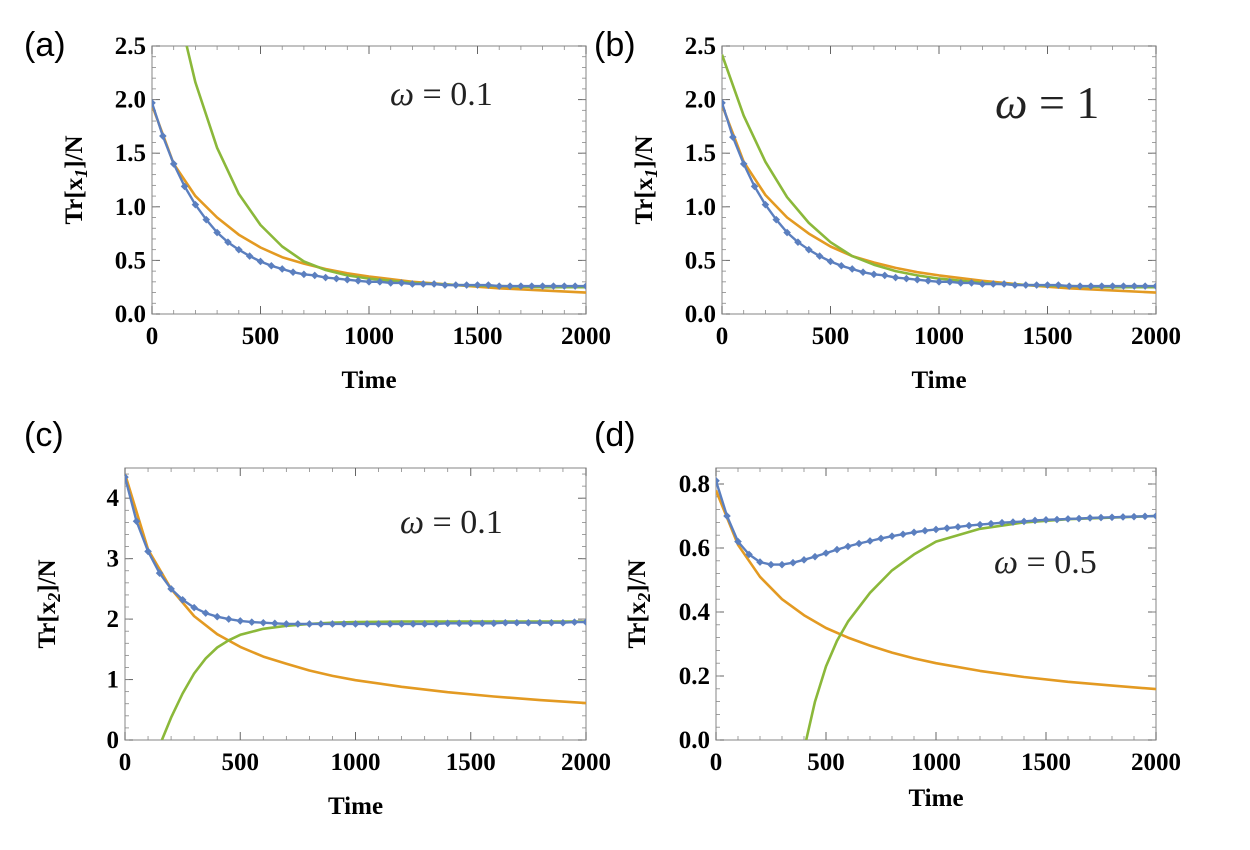  Describe the element at coordinates (369, 199) in the screenshot. I see `series-line-orange-approximation` at that location.